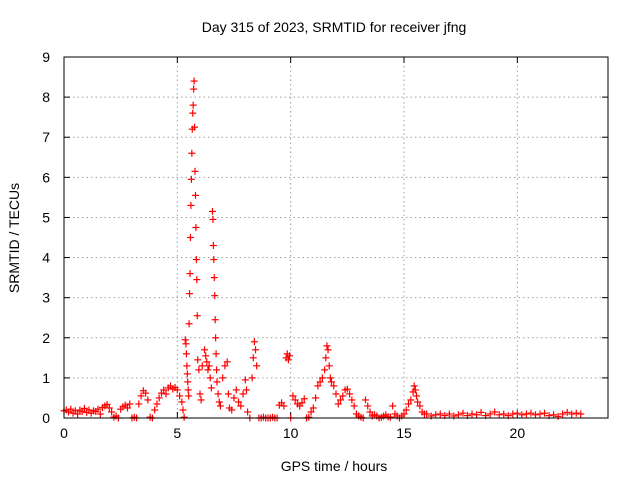 This screenshot has width=640, height=480. I want to click on y-tick-label: 9, so click(46, 57).